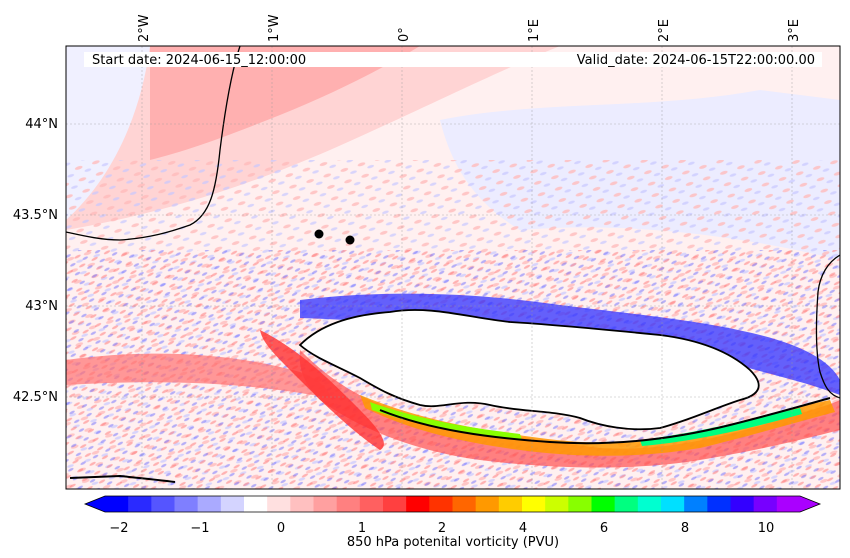 Image resolution: width=850 pixels, height=558 pixels. Describe the element at coordinates (685, 528) in the screenshot. I see `colorbar-tick-label: 8` at that location.